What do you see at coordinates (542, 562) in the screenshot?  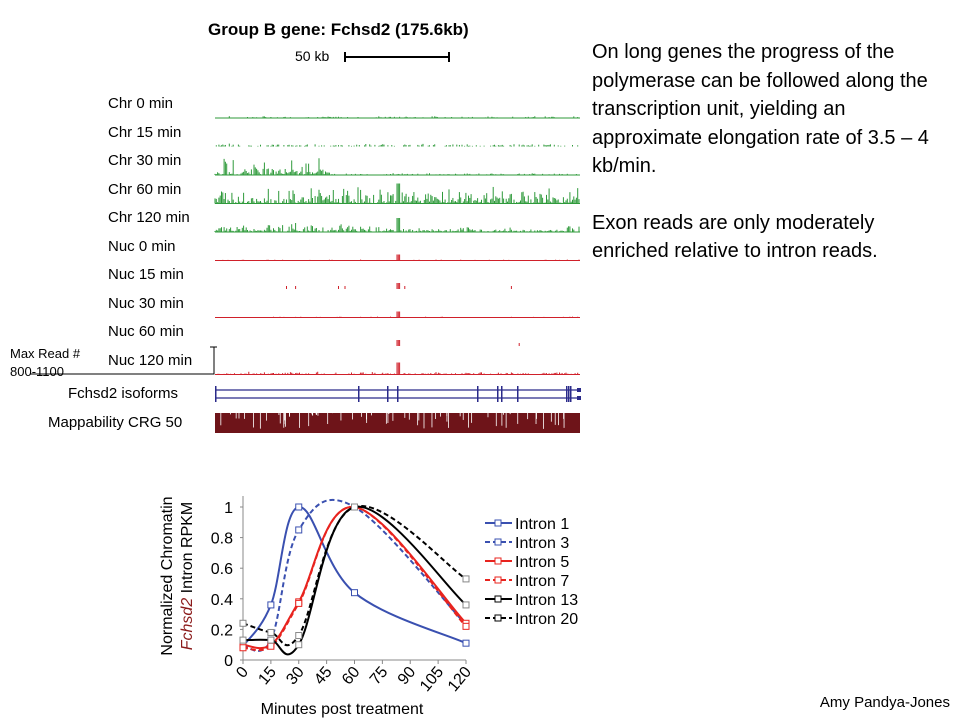 I see `legend-label: Intron 5` at bounding box center [542, 562].